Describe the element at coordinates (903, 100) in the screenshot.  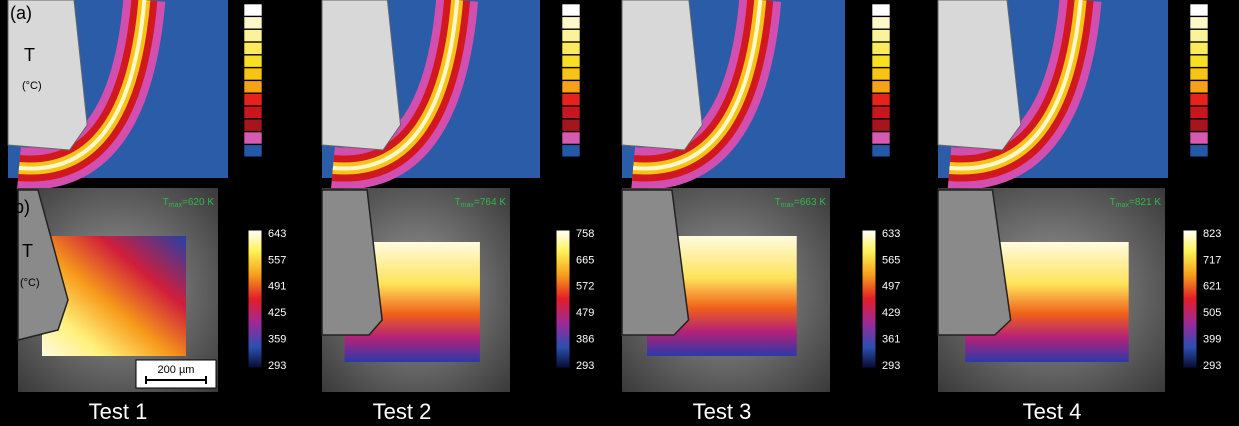
I see `legend-label: 418` at that location.